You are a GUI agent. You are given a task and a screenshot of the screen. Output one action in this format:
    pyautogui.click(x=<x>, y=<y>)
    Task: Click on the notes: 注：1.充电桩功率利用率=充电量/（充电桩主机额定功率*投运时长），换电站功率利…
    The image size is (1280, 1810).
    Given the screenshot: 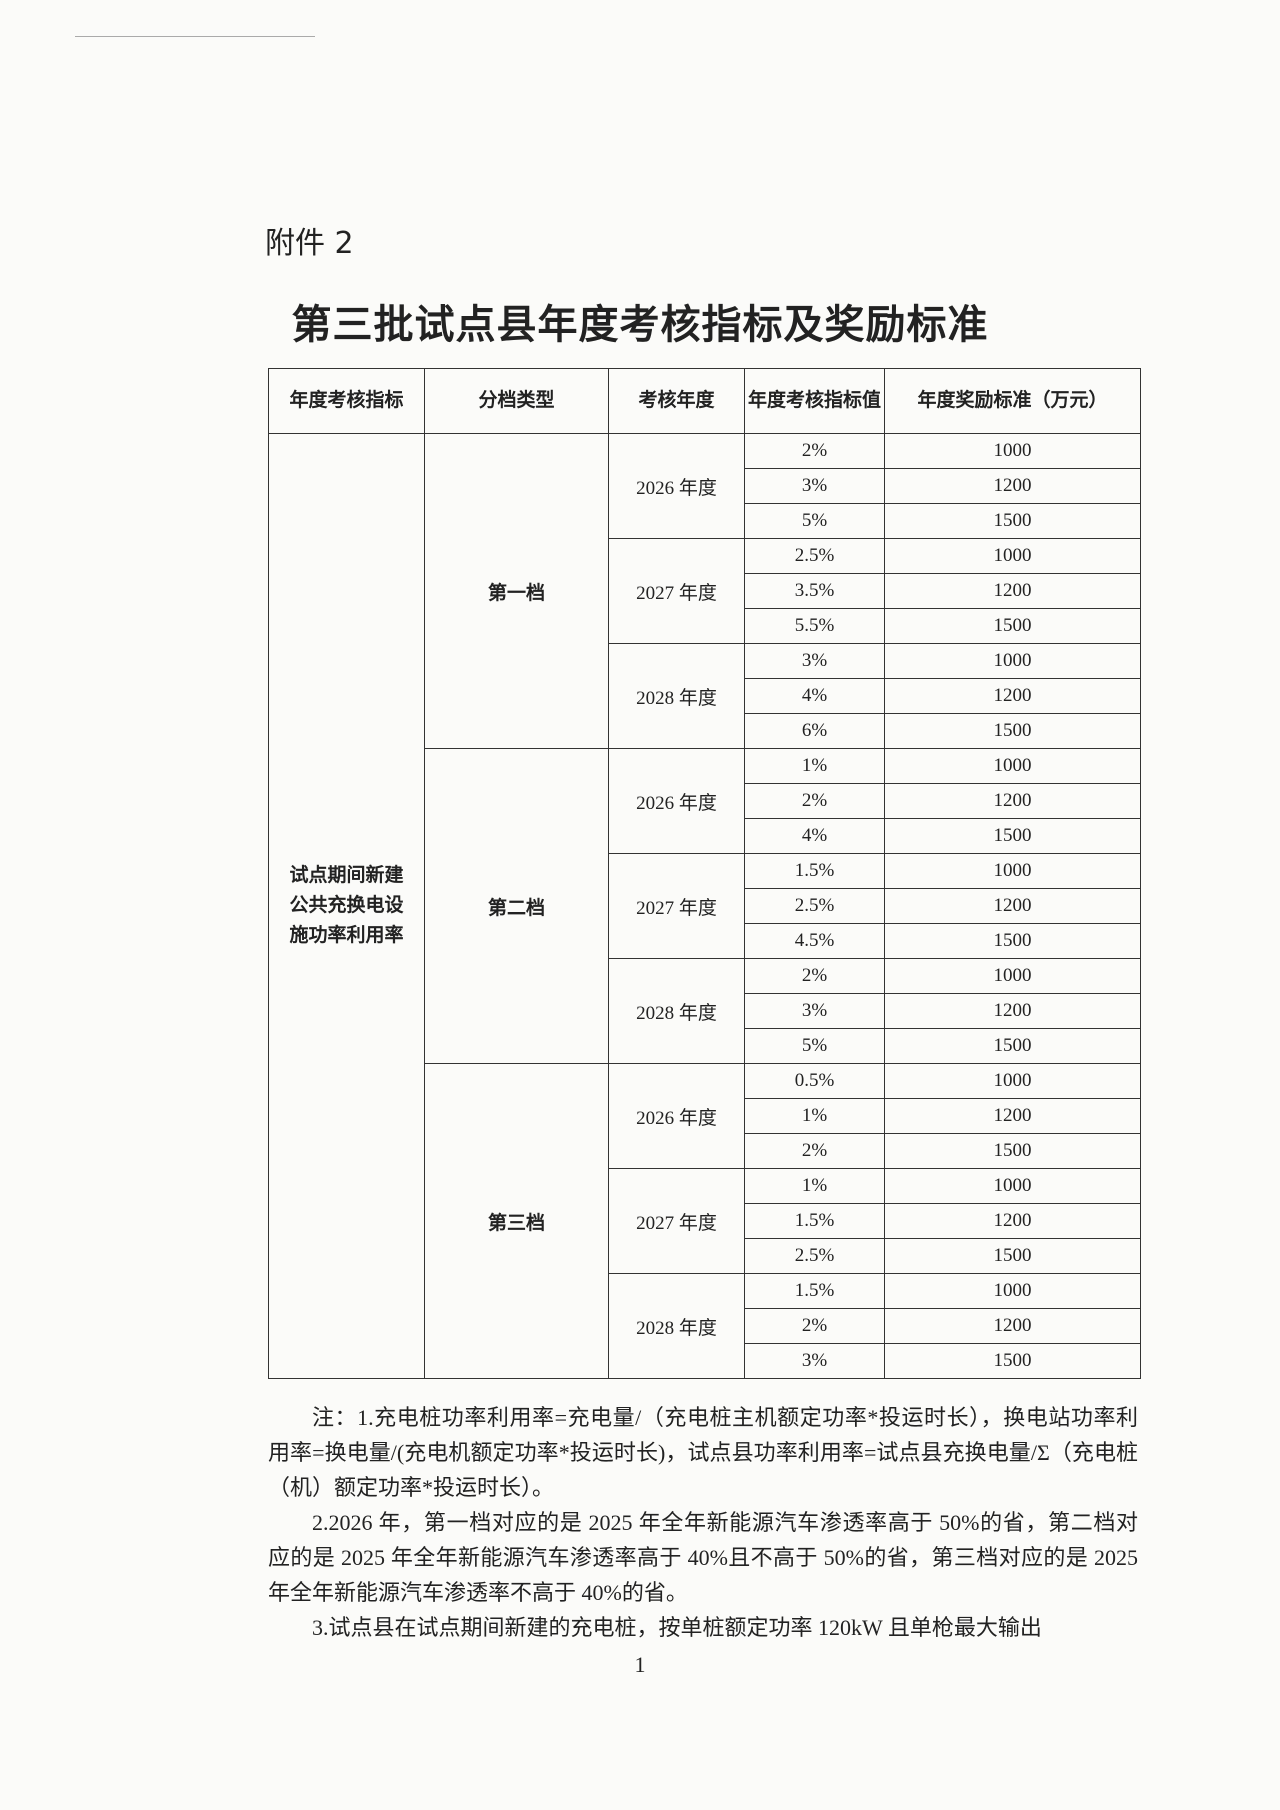 What is the action you would take?
    pyautogui.click(x=703, y=1522)
    